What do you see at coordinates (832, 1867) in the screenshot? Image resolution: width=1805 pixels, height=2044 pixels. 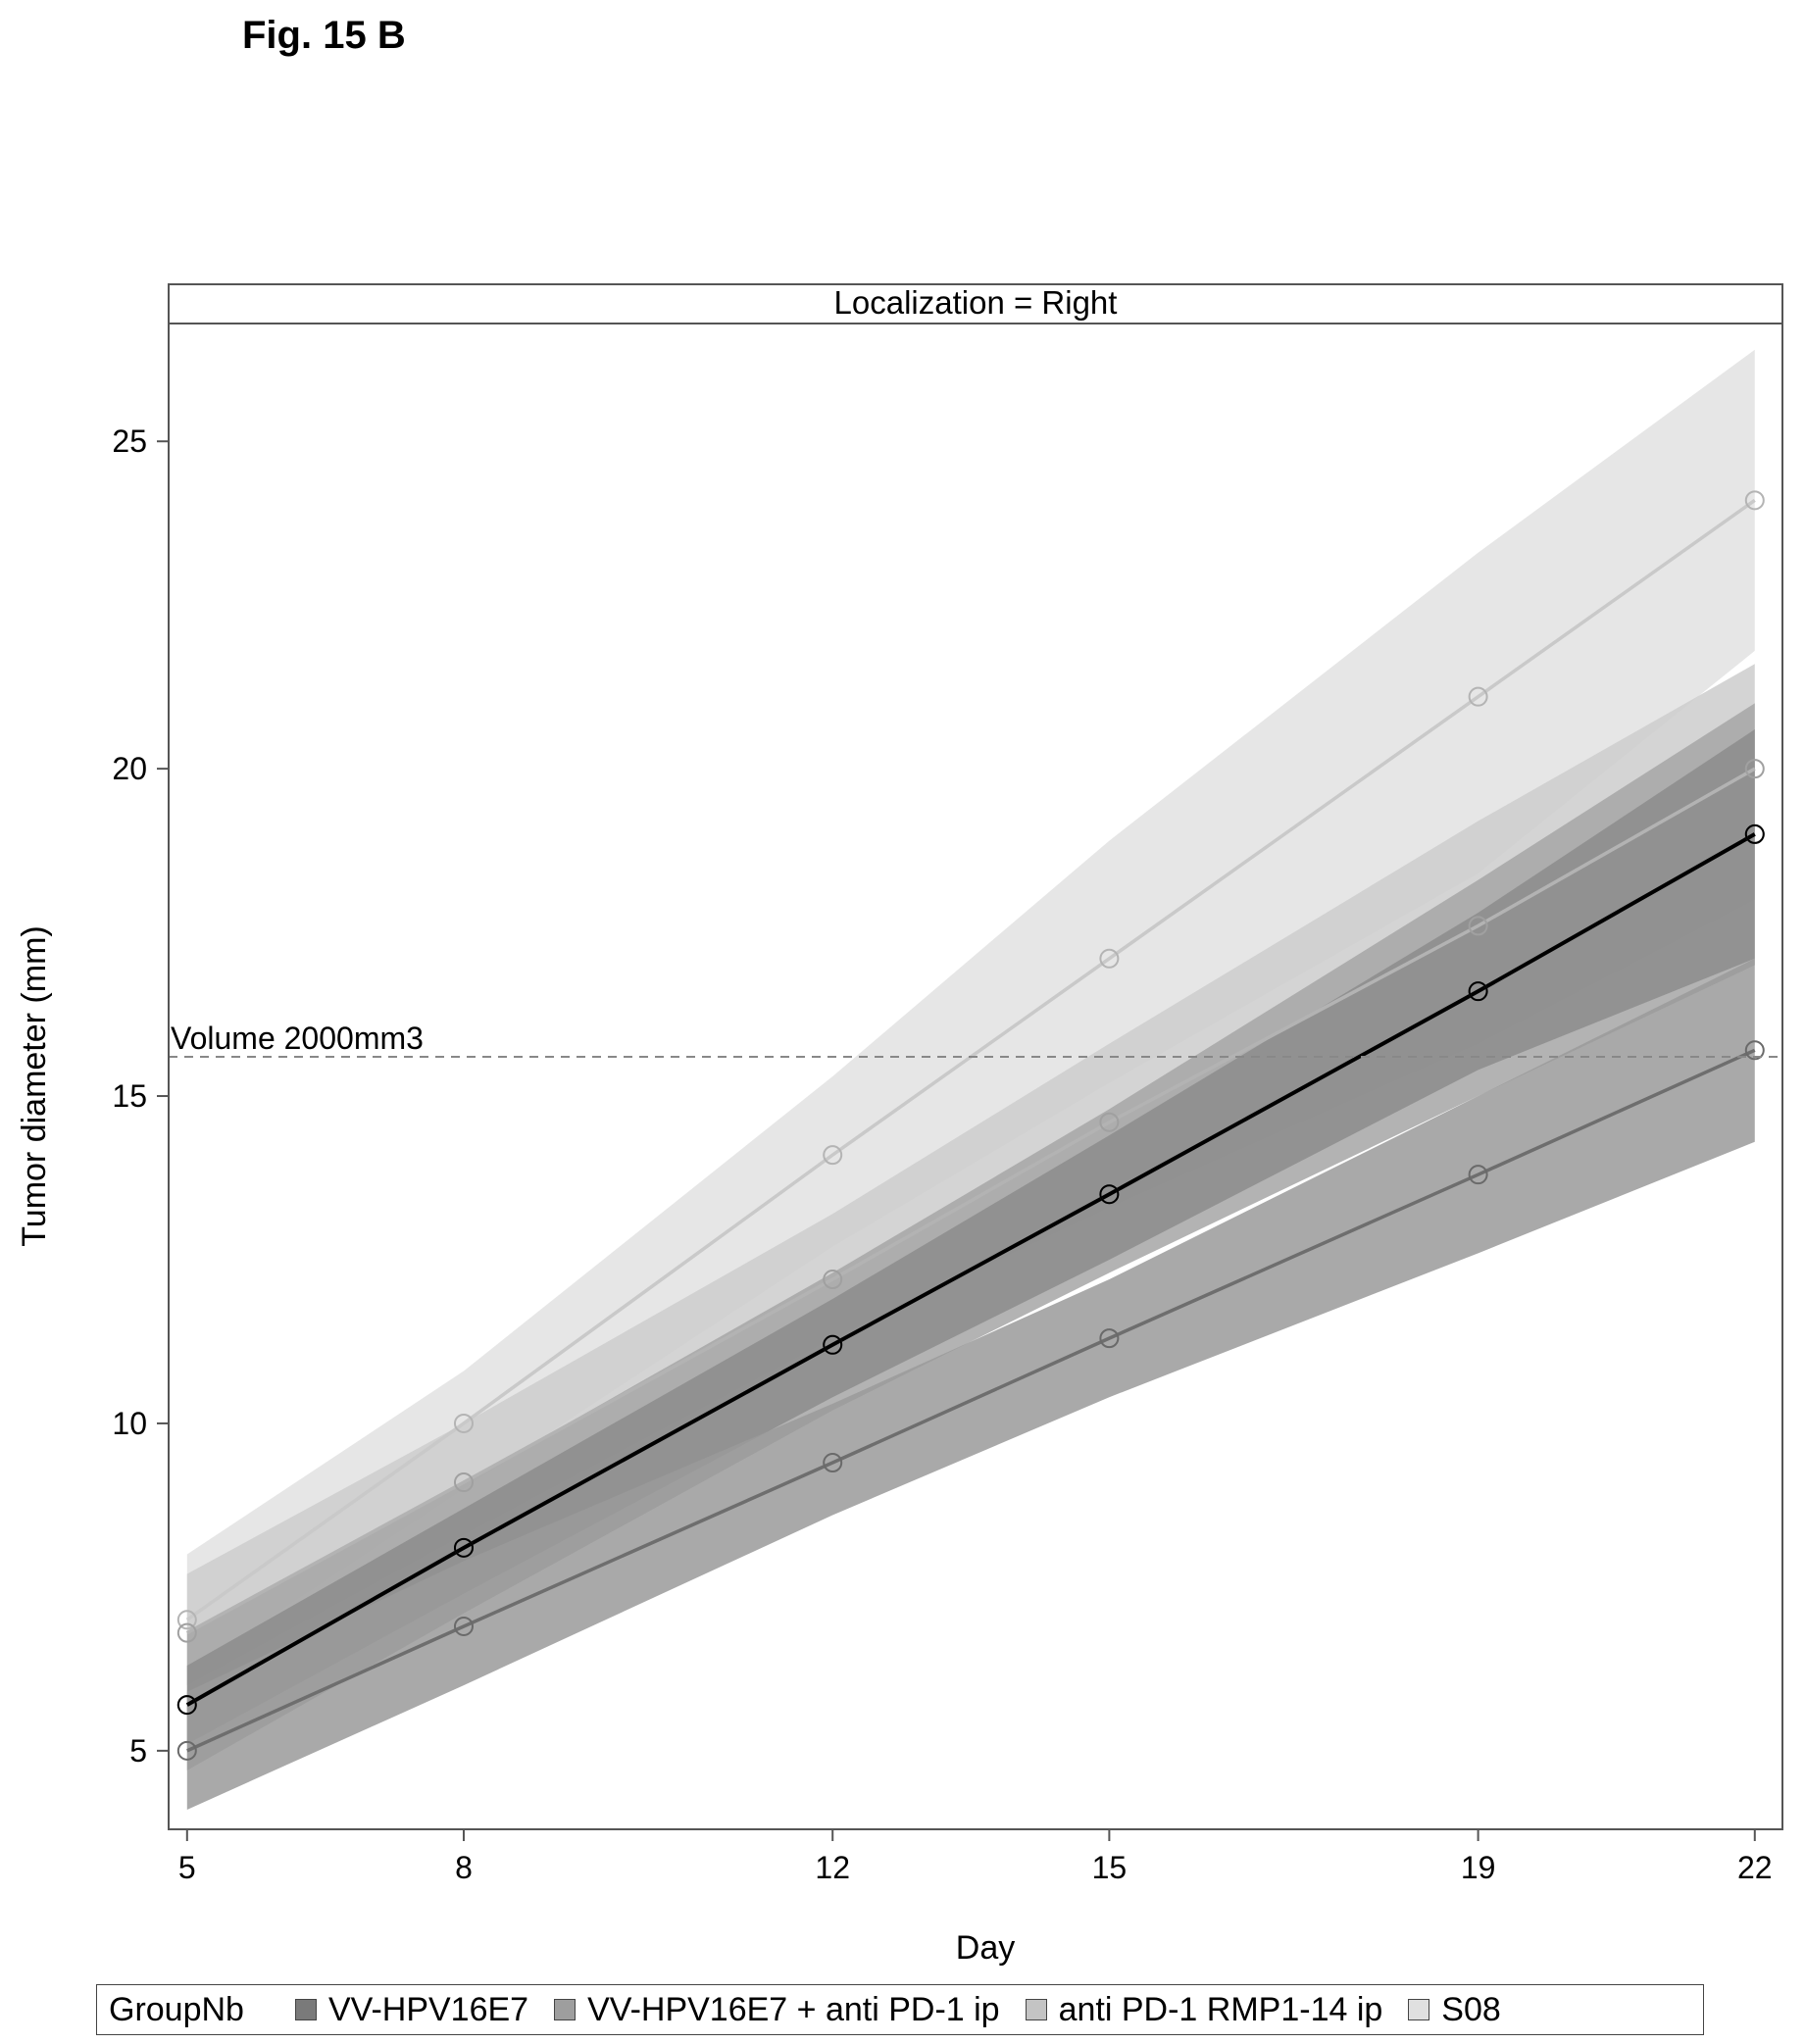 I see `x-tick-label: 12` at bounding box center [832, 1867].